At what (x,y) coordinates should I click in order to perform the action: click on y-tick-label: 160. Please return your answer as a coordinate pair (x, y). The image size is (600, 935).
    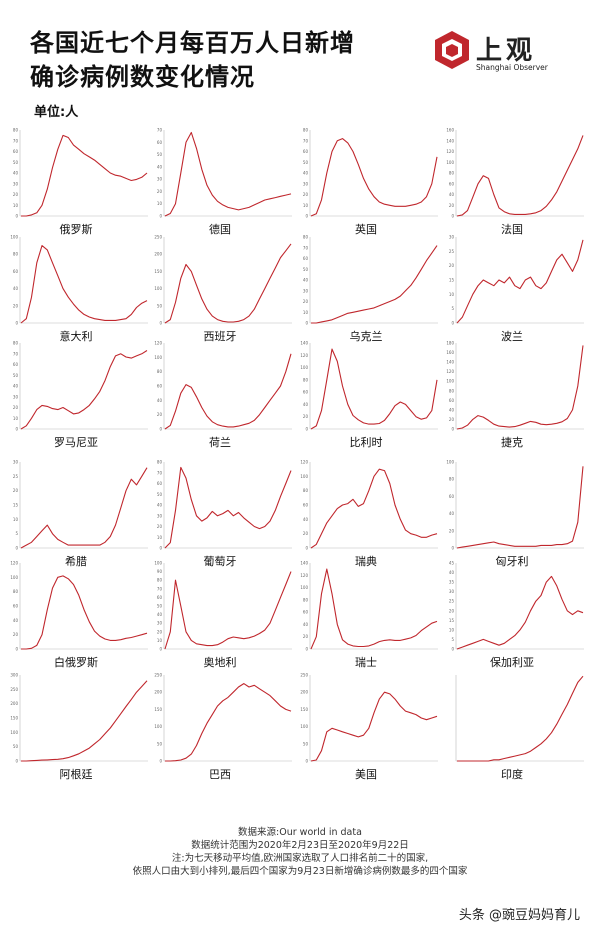
    Looking at the image, I should click on (450, 352).